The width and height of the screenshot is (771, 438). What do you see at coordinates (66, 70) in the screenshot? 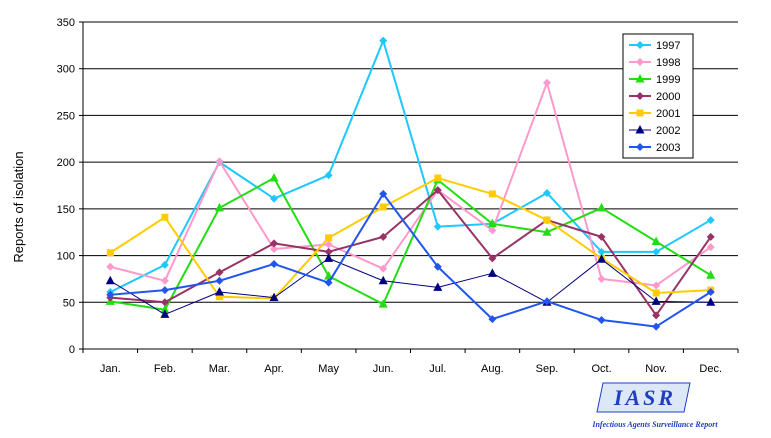
I see `y-tick-label: 300` at bounding box center [66, 70].